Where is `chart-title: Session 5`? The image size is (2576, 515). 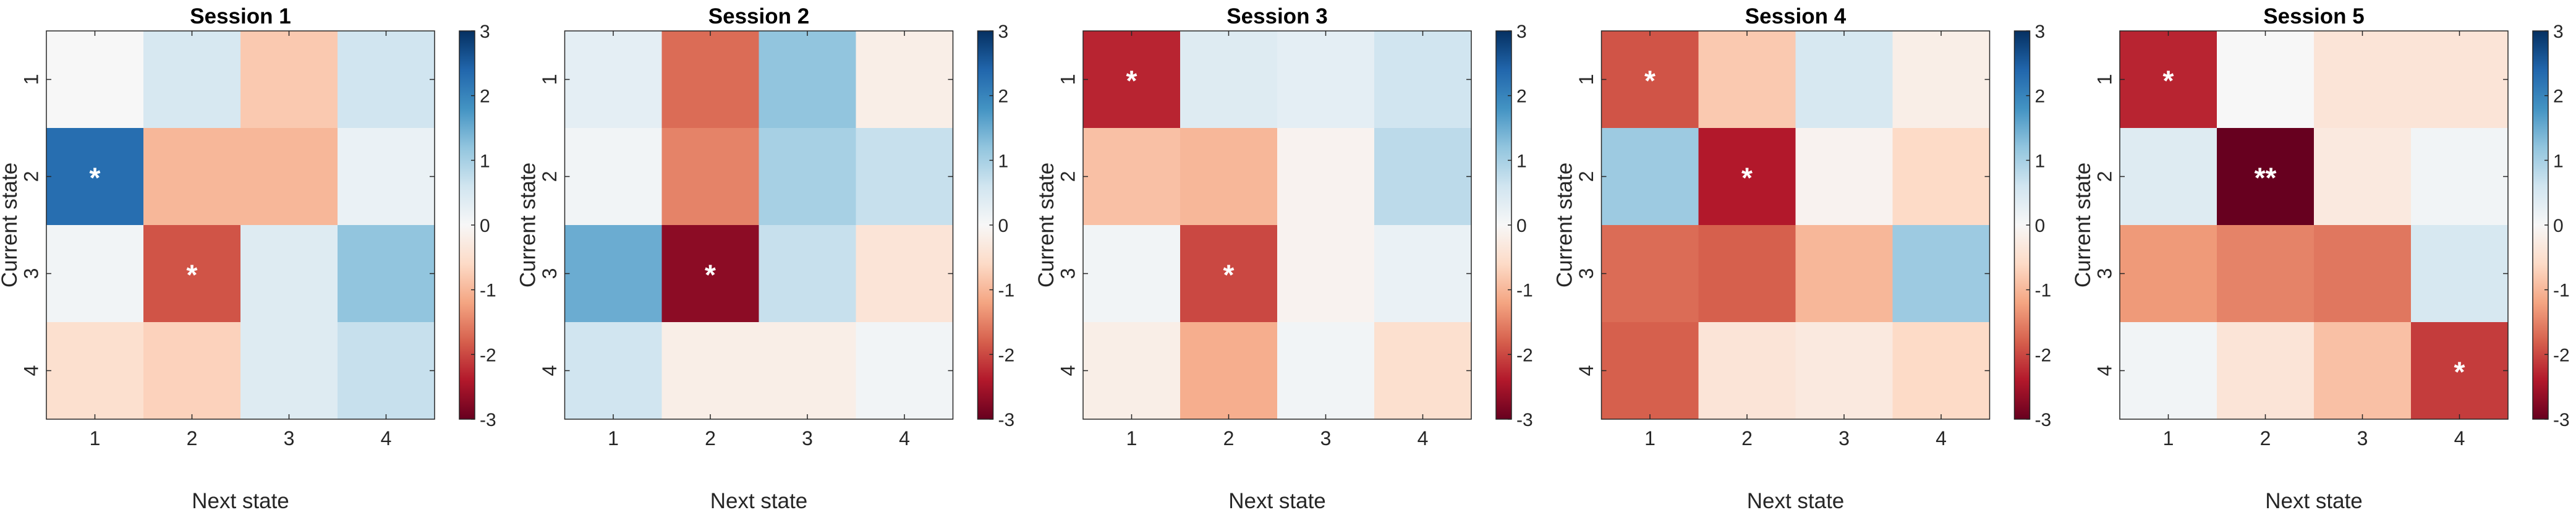
chart-title: Session 5 is located at coordinates (2313, 16).